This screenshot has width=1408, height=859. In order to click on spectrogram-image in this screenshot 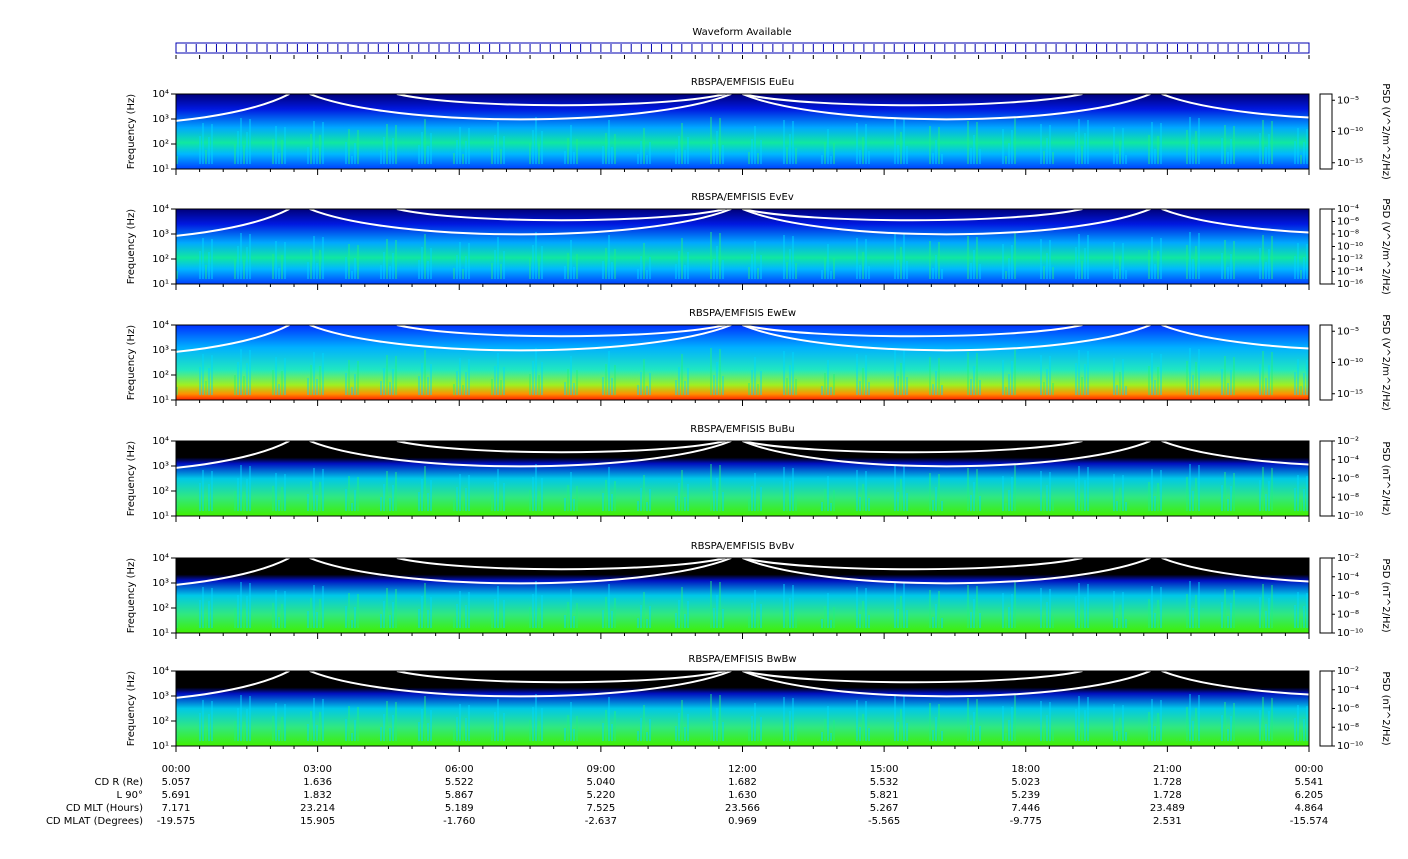, I will do `click(742, 708)`.